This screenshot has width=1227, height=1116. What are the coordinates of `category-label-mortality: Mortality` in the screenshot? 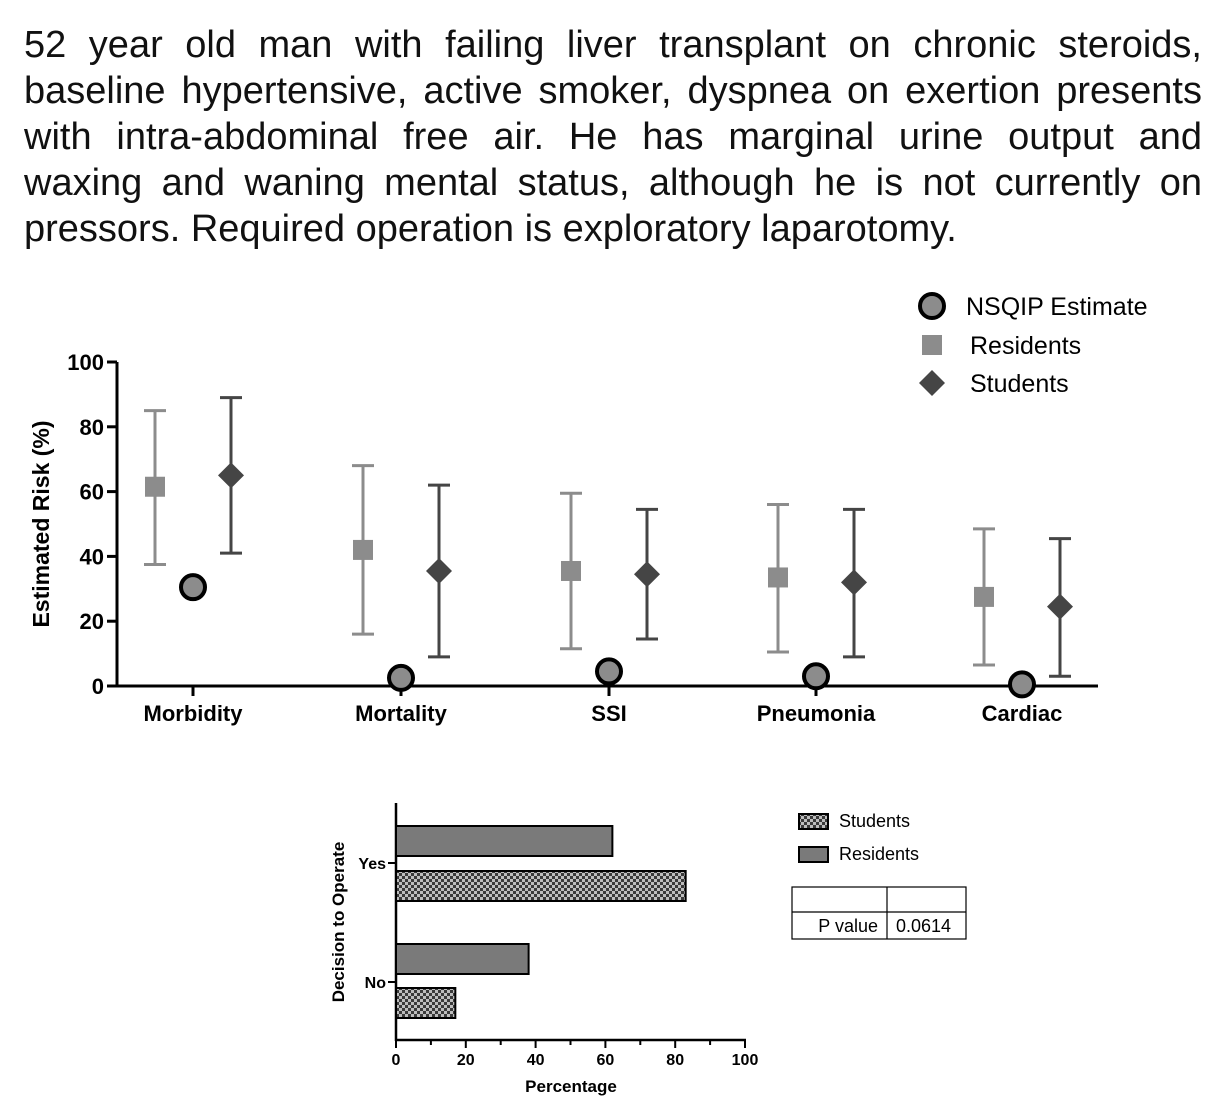 It's located at (401, 713).